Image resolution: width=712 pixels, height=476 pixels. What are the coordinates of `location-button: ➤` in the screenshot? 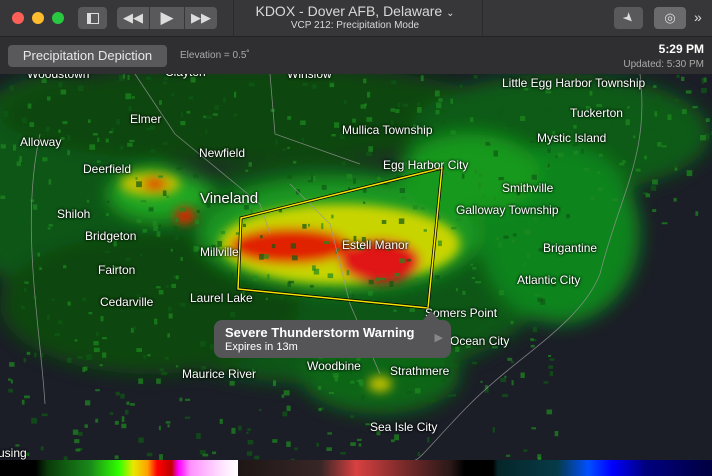 It's located at (628, 18).